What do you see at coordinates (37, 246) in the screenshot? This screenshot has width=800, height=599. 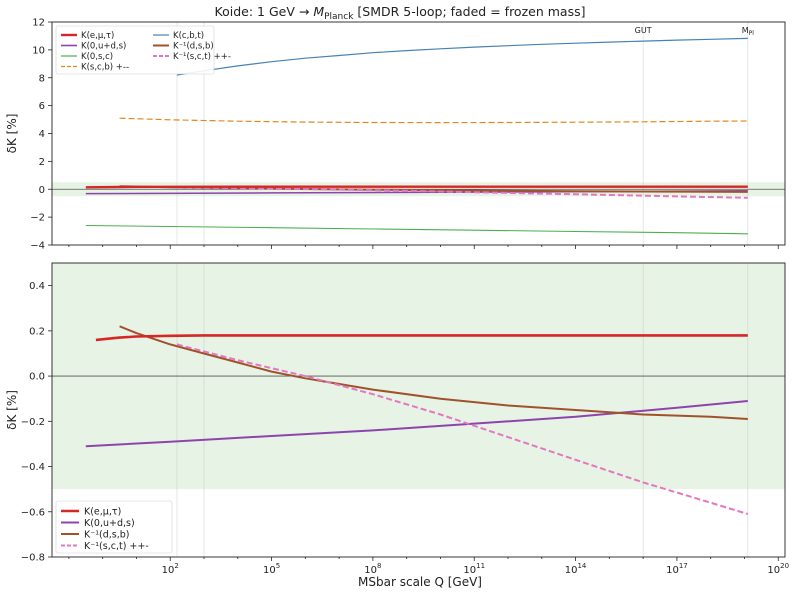 I see `y-tick-label: −4` at bounding box center [37, 246].